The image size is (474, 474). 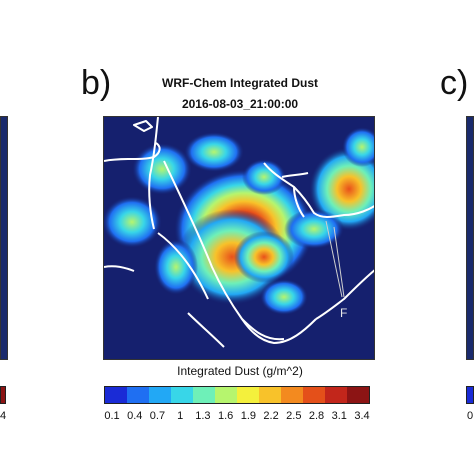 I want to click on chart-timestamp: 2016-08-03_21:00:00, so click(x=240, y=104).